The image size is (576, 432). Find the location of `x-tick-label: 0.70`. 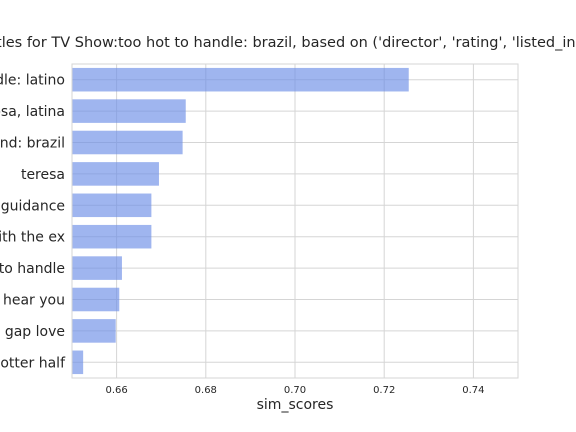

x-tick-label: 0.70 is located at coordinates (295, 390).